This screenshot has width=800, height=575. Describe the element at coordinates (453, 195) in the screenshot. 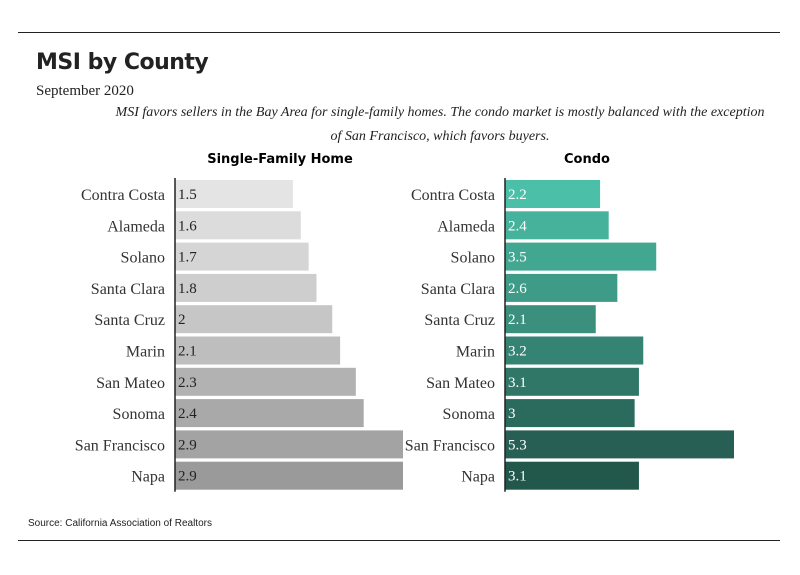

I see `category-label-condo-contra-costa: Contra Costa` at that location.